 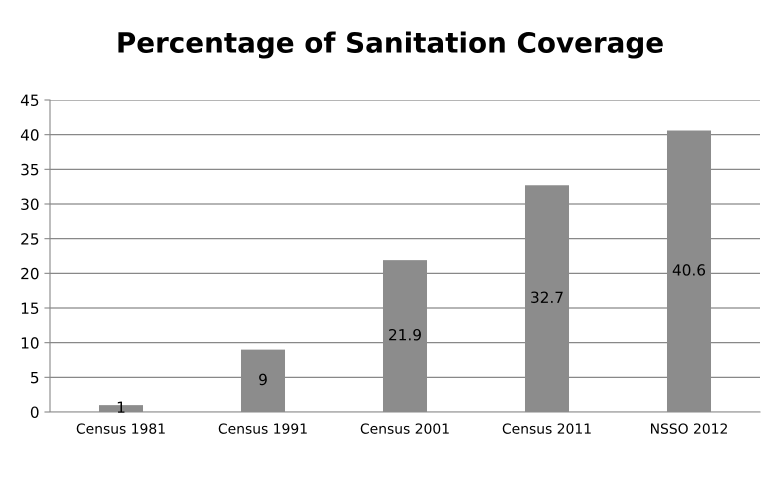 I want to click on x-tick-label: Census 2001, so click(x=404, y=428).